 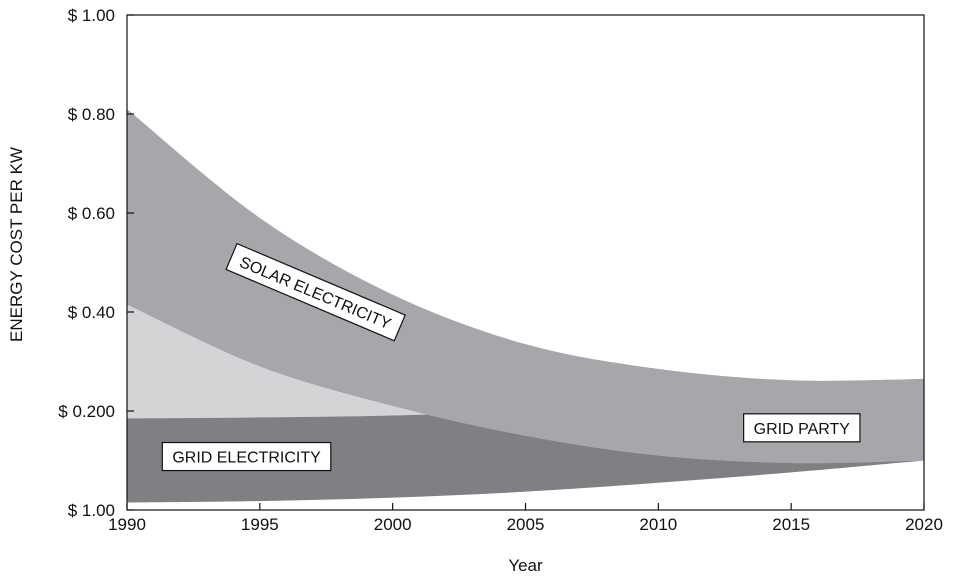 I want to click on x-tick-label: 1995, so click(x=260, y=524).